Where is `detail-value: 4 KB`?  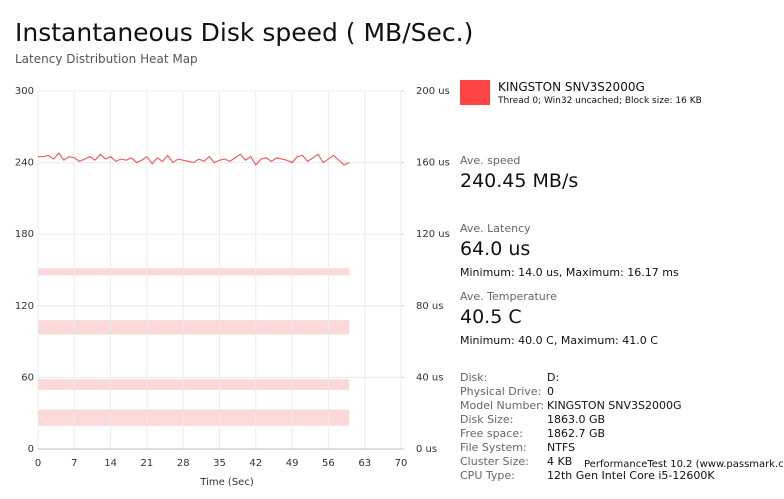
detail-value: 4 KB is located at coordinates (560, 461).